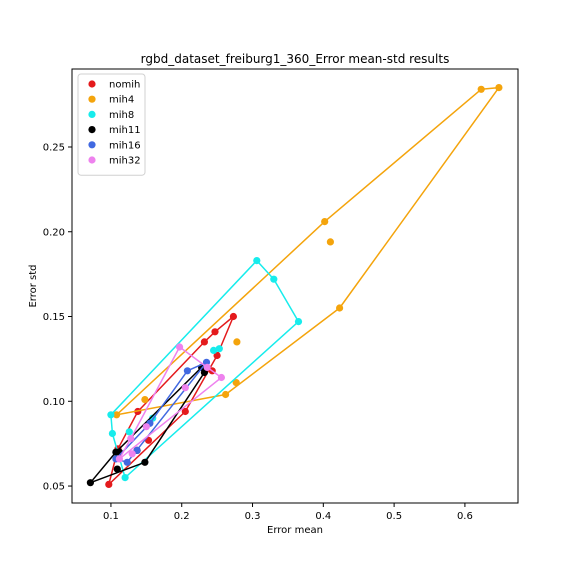  Describe the element at coordinates (54, 317) in the screenshot. I see `y-tick-label-2: 0.15` at that location.